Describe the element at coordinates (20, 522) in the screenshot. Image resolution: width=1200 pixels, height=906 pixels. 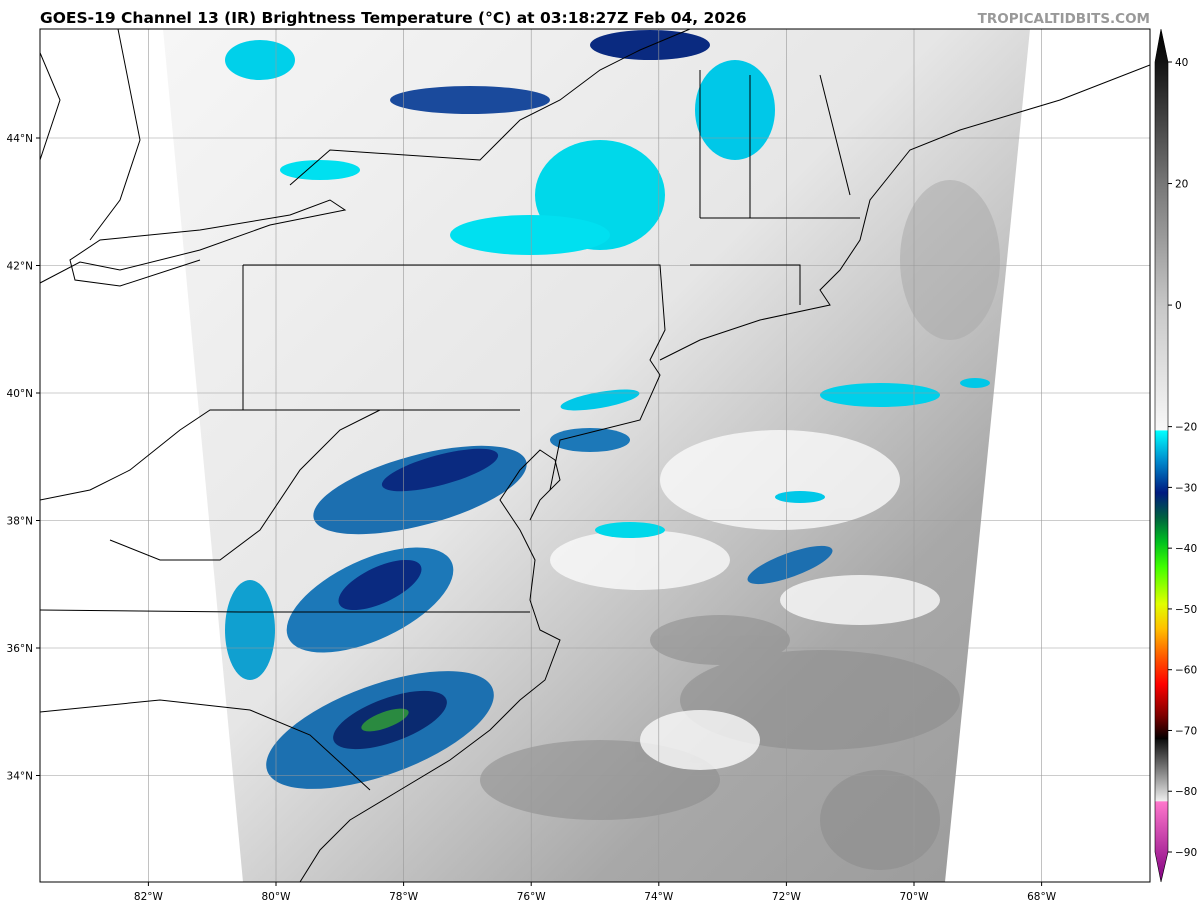
I see `lat-label: 38°N` at that location.